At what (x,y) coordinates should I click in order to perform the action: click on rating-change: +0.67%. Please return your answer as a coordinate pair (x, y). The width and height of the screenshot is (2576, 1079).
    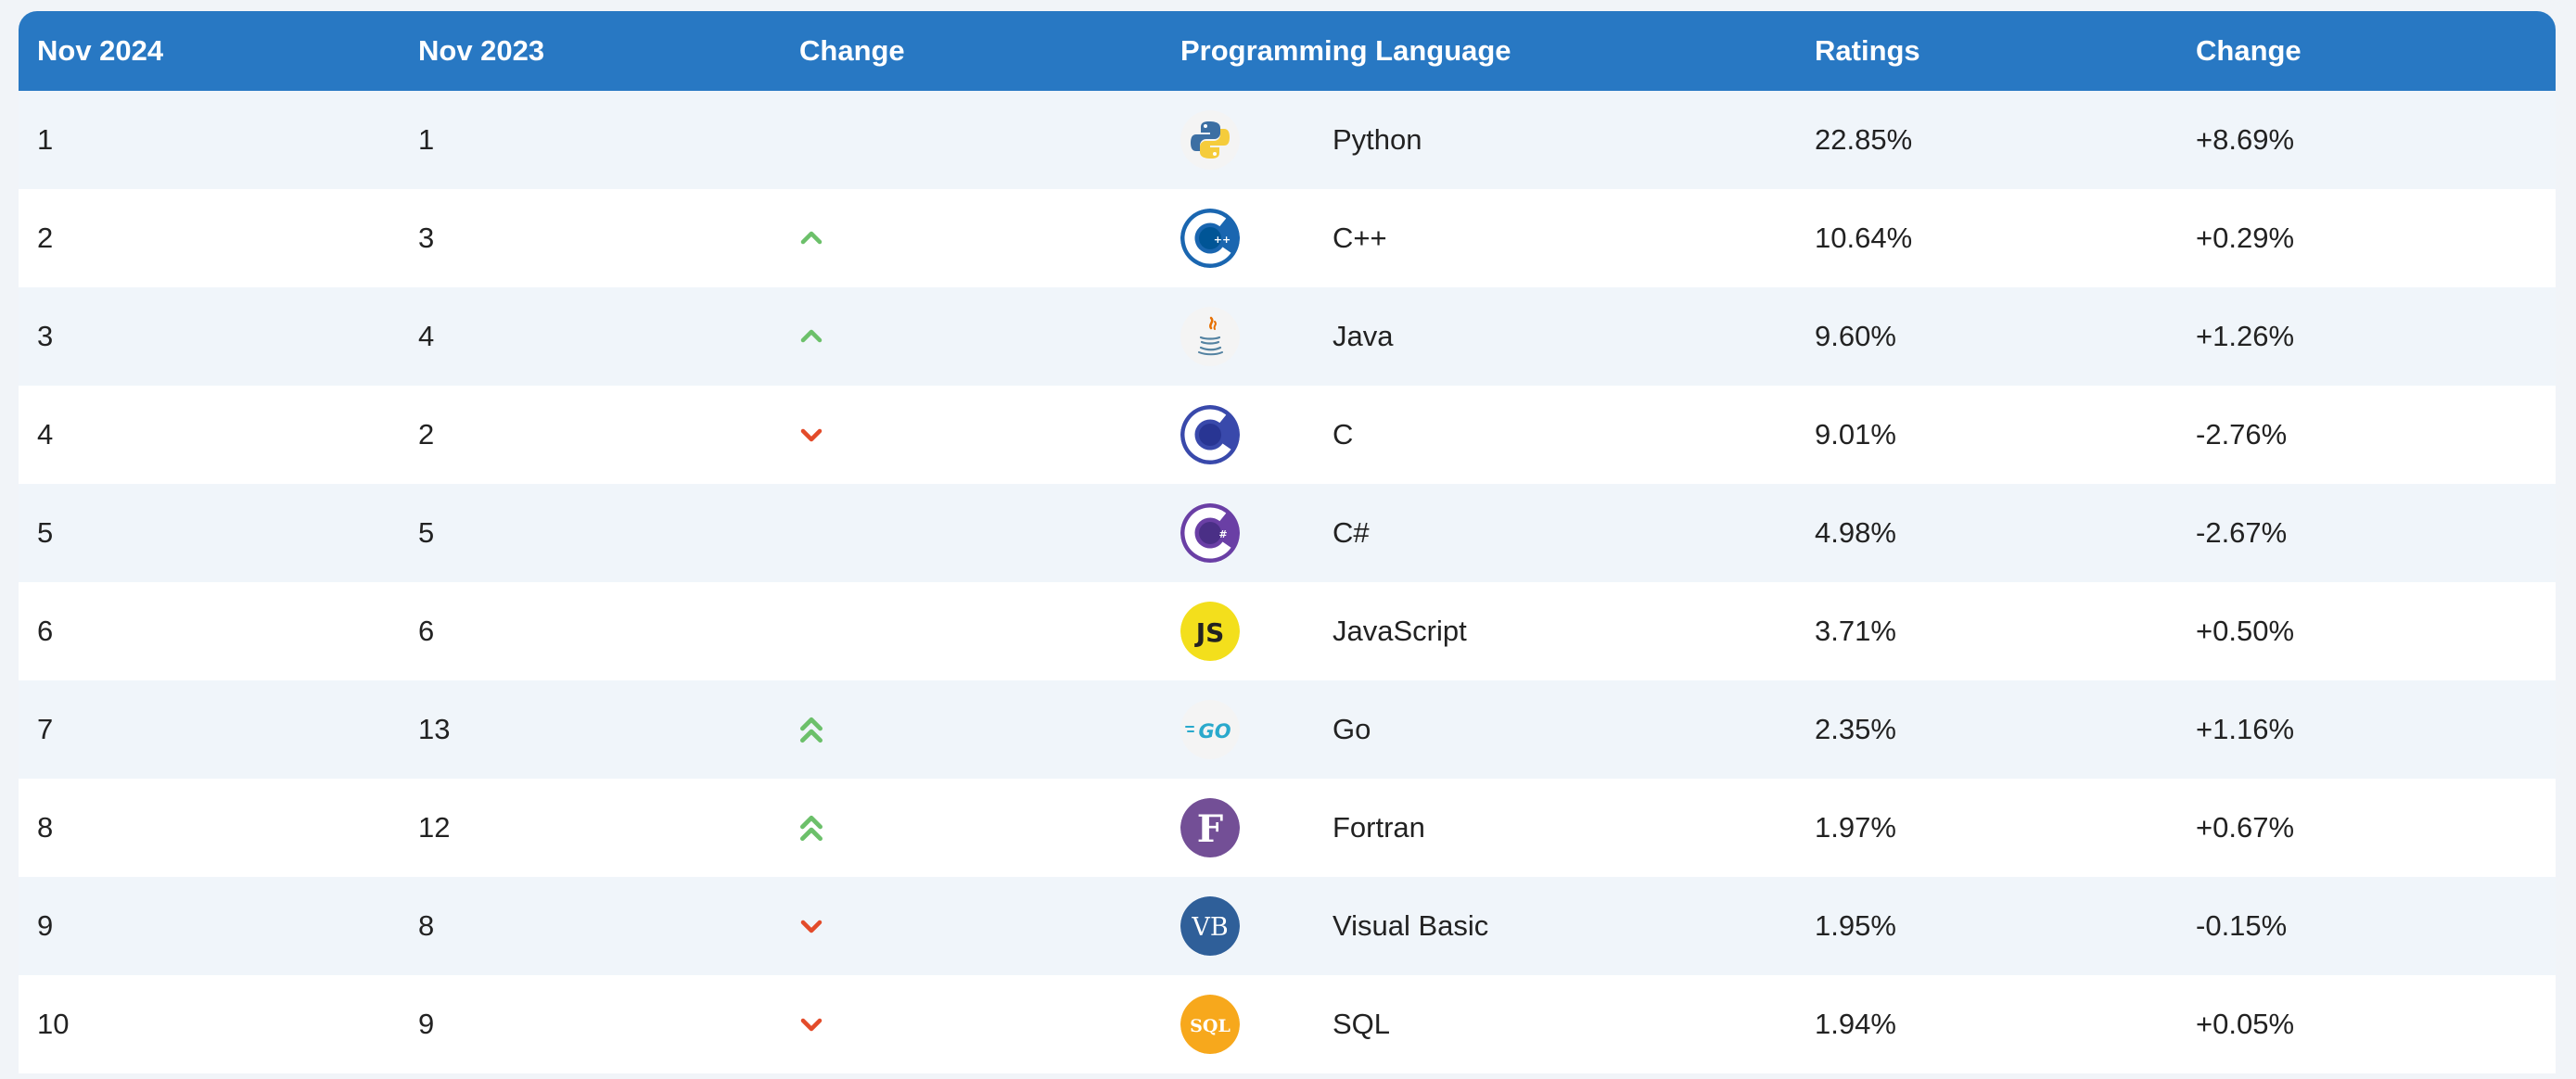
    Looking at the image, I should click on (2245, 828).